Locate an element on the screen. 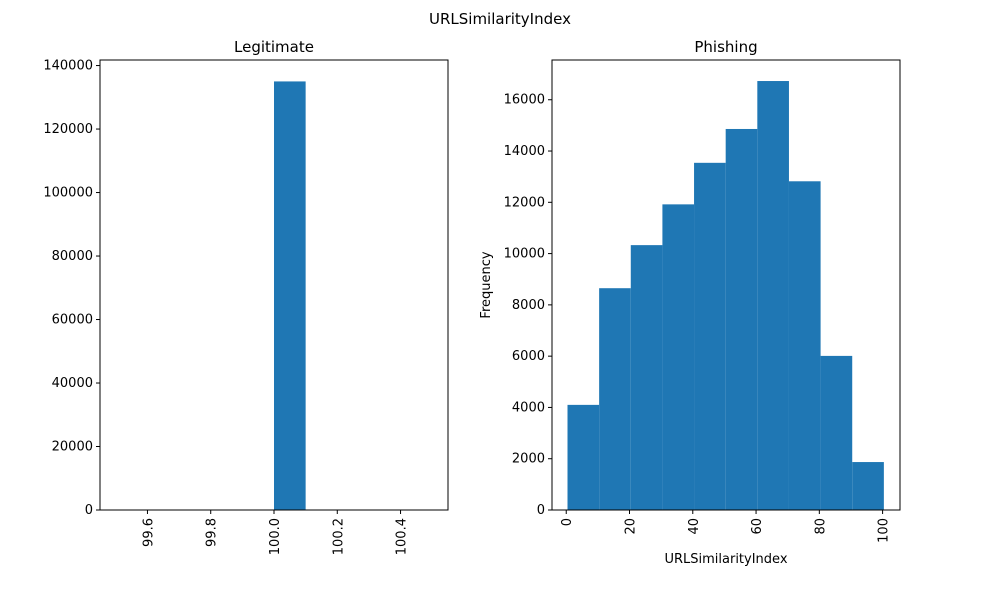  phishing-x-tick-label: 40 is located at coordinates (694, 526).